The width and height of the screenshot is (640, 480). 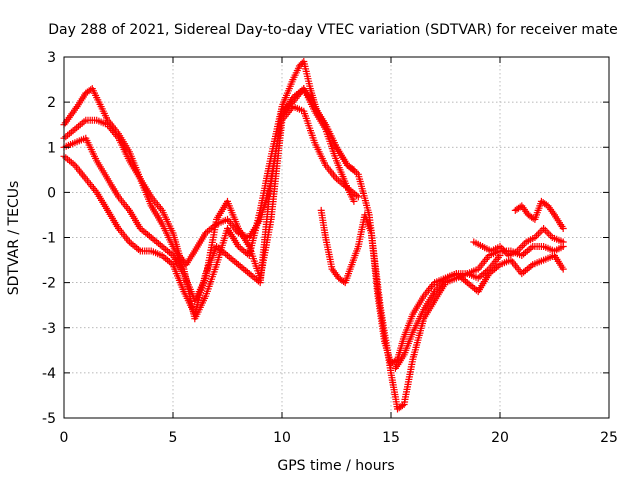 What do you see at coordinates (282, 438) in the screenshot?
I see `x-tick-label: 10` at bounding box center [282, 438].